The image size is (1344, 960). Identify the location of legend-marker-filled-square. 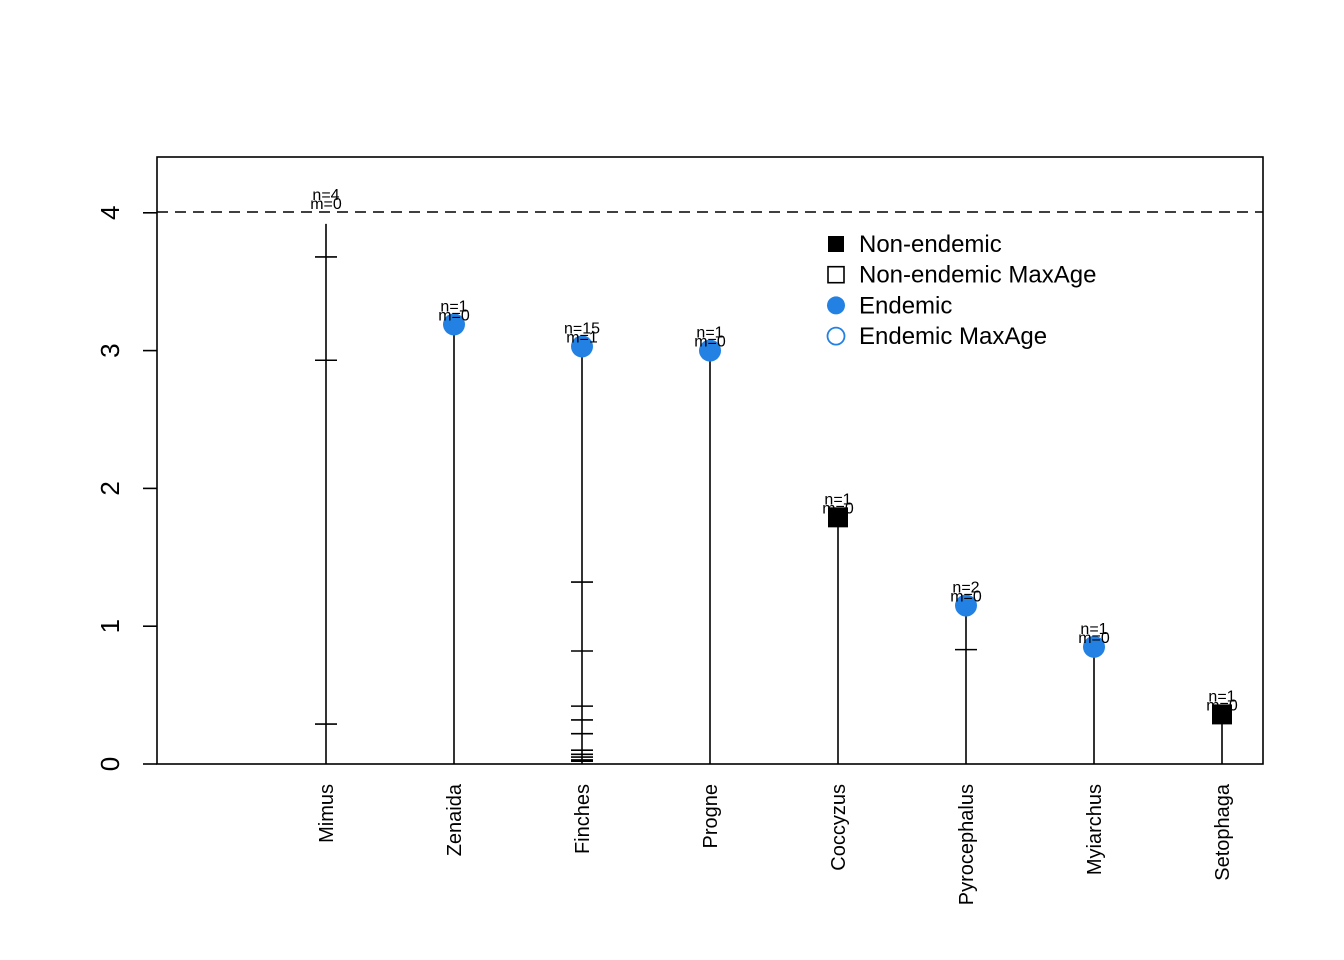
(836, 244).